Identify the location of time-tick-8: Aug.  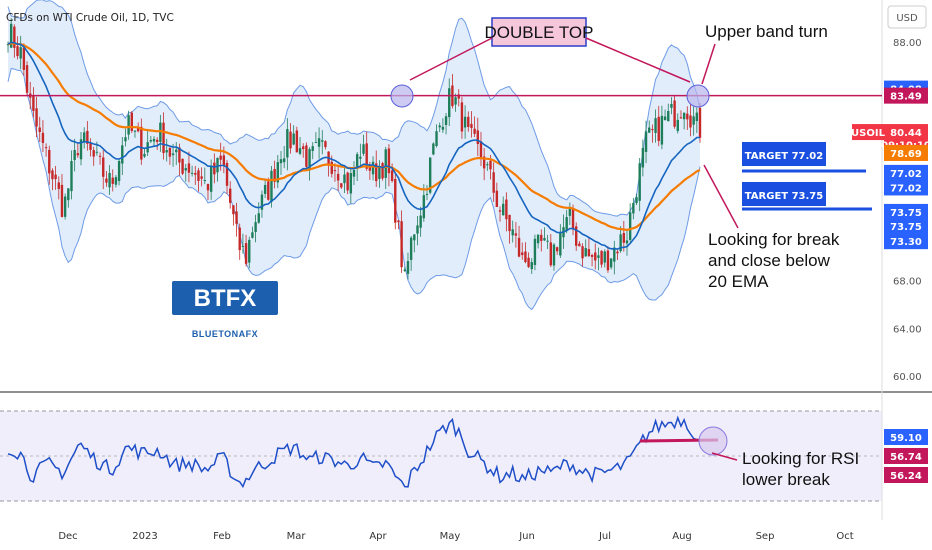
(682, 536).